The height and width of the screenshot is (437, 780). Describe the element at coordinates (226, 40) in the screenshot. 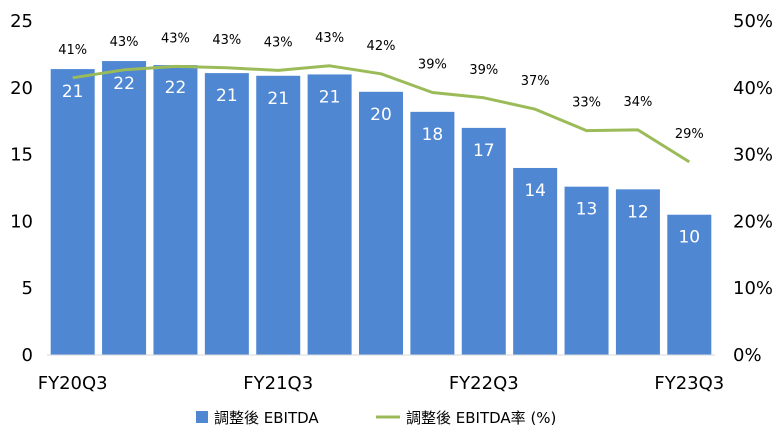

I see `rate-label-FY21Q2: 43%` at that location.